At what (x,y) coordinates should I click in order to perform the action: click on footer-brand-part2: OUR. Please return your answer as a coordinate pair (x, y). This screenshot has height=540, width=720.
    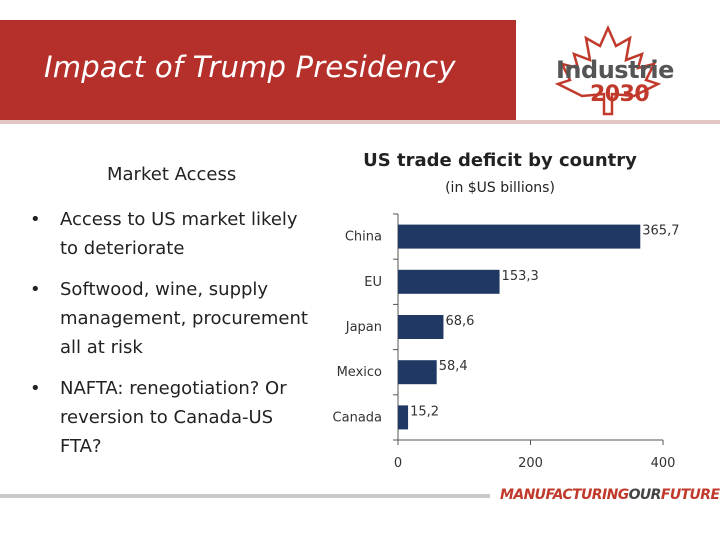
    Looking at the image, I should click on (645, 495).